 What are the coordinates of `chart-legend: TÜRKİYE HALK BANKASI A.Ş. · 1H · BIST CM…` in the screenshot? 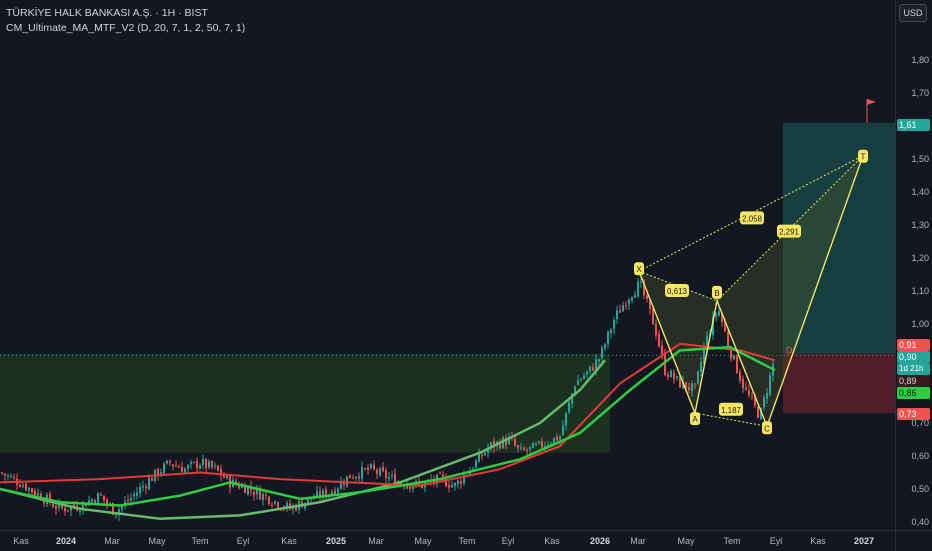 It's located at (125, 21).